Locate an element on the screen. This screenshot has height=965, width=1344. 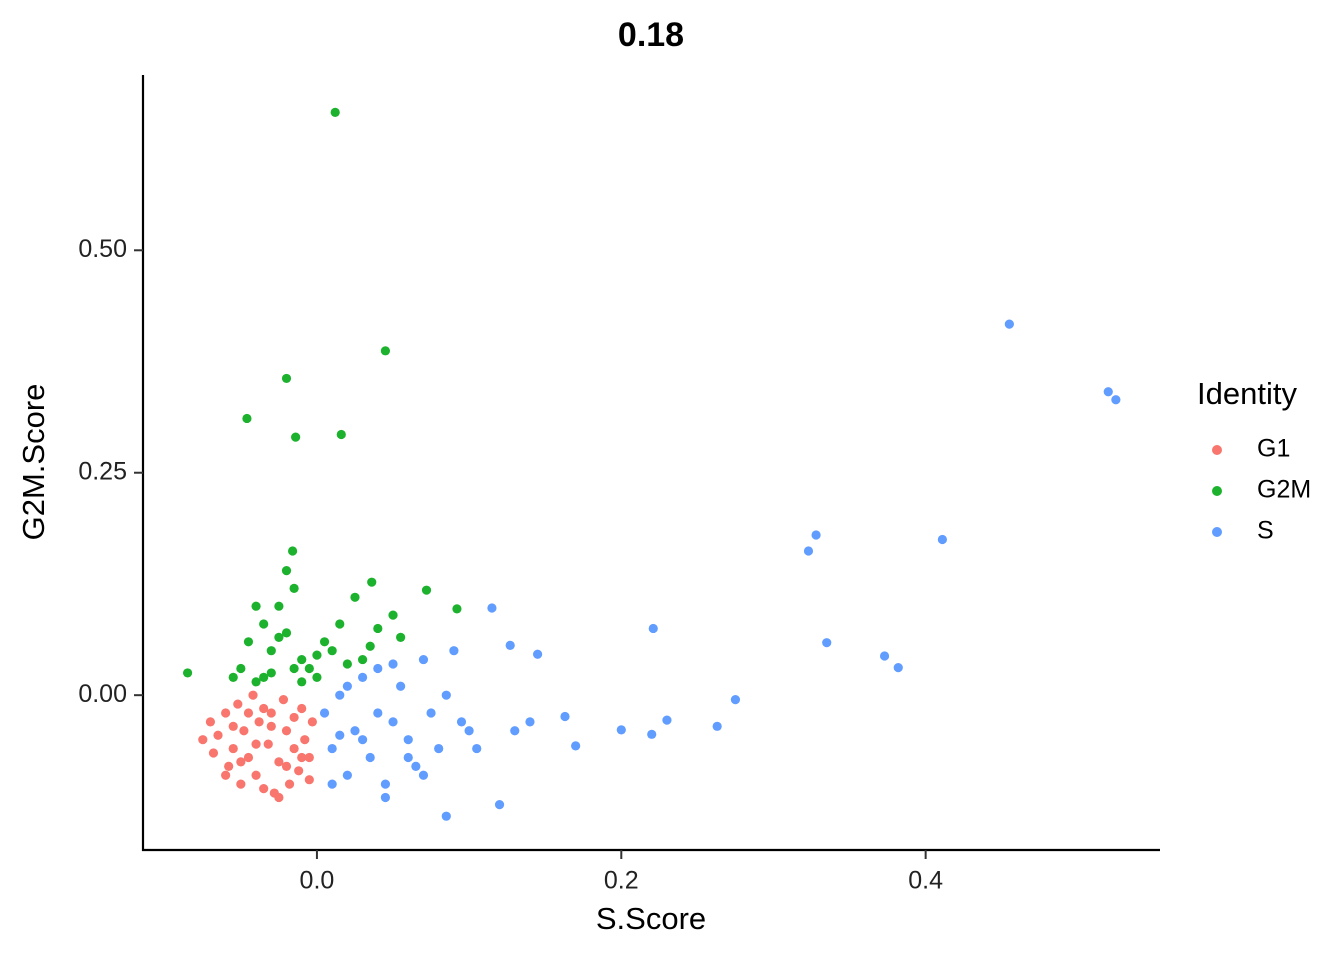
y-tick-label: 0.50 is located at coordinates (102, 249).